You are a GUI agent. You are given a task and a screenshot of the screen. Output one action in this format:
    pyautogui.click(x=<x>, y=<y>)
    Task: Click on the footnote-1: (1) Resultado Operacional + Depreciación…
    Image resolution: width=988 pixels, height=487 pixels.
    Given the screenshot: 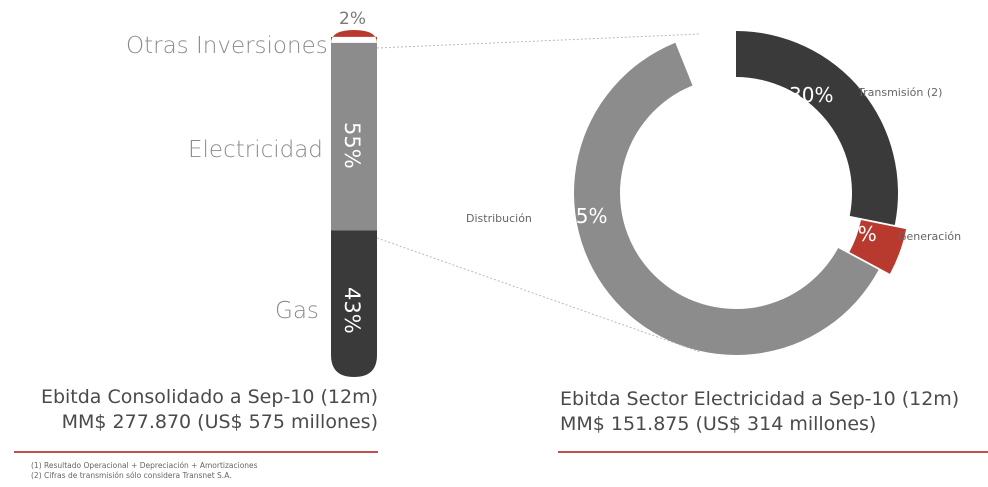 What is the action you would take?
    pyautogui.click(x=144, y=465)
    